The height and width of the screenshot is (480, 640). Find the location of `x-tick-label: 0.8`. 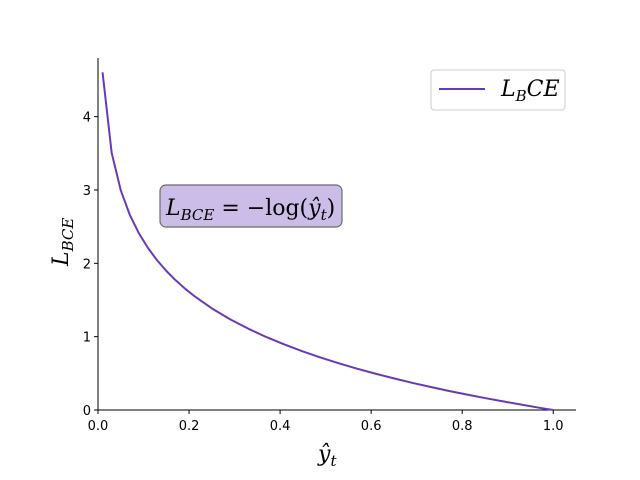

x-tick-label: 0.8 is located at coordinates (462, 426).